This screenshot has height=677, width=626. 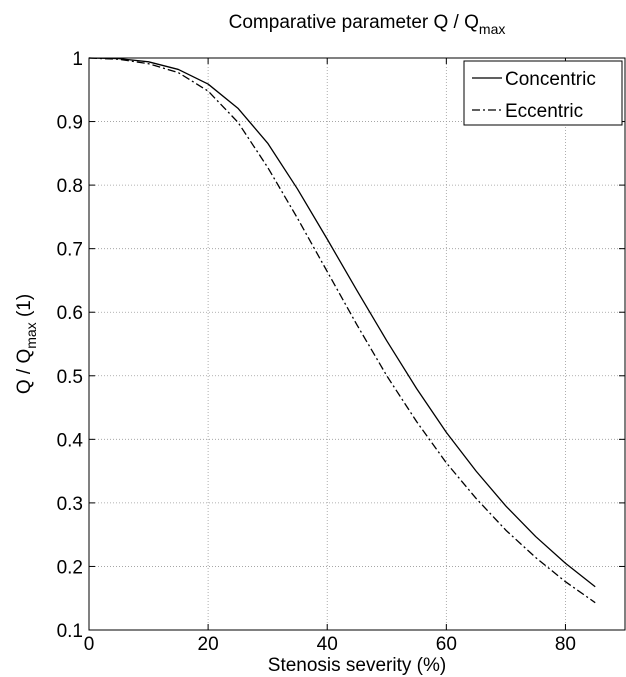 What do you see at coordinates (327, 644) in the screenshot?
I see `x-tick-label: 40` at bounding box center [327, 644].